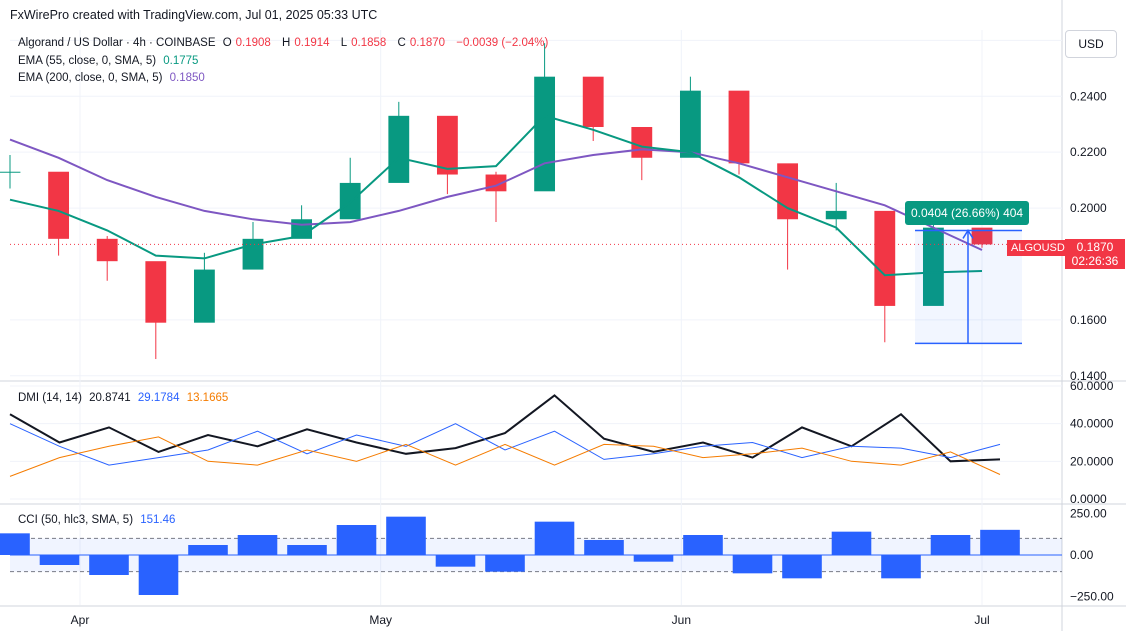  What do you see at coordinates (1038, 248) in the screenshot?
I see `symbol-price-tag: ALGOUSD` at bounding box center [1038, 248].